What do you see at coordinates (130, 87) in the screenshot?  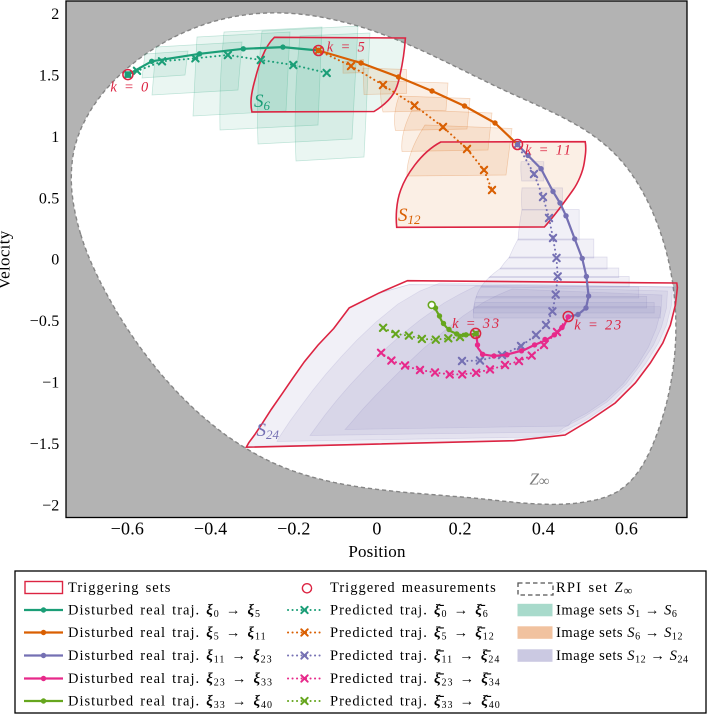 I see `svg-text: k = 0` at bounding box center [130, 87].